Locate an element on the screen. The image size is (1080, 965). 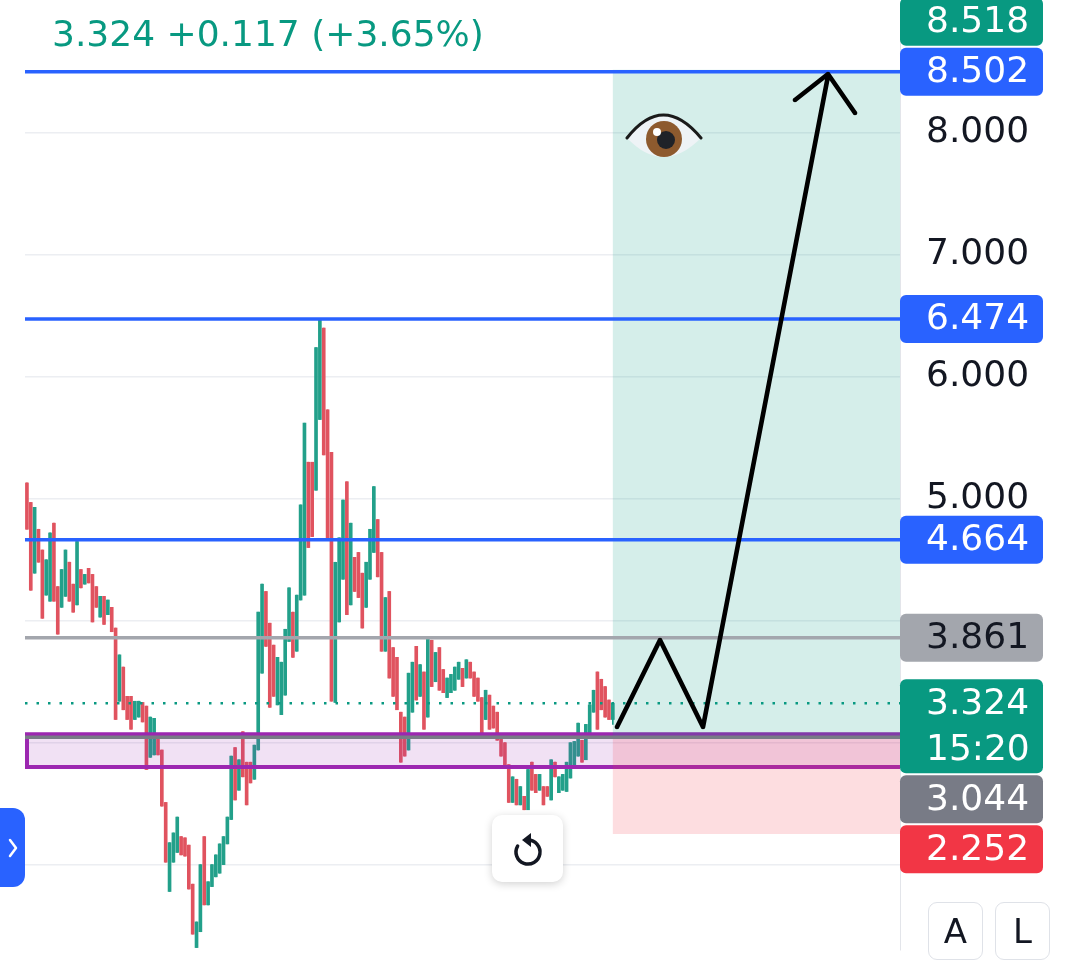
y-tick-label: 5.000 is located at coordinates (978, 496).